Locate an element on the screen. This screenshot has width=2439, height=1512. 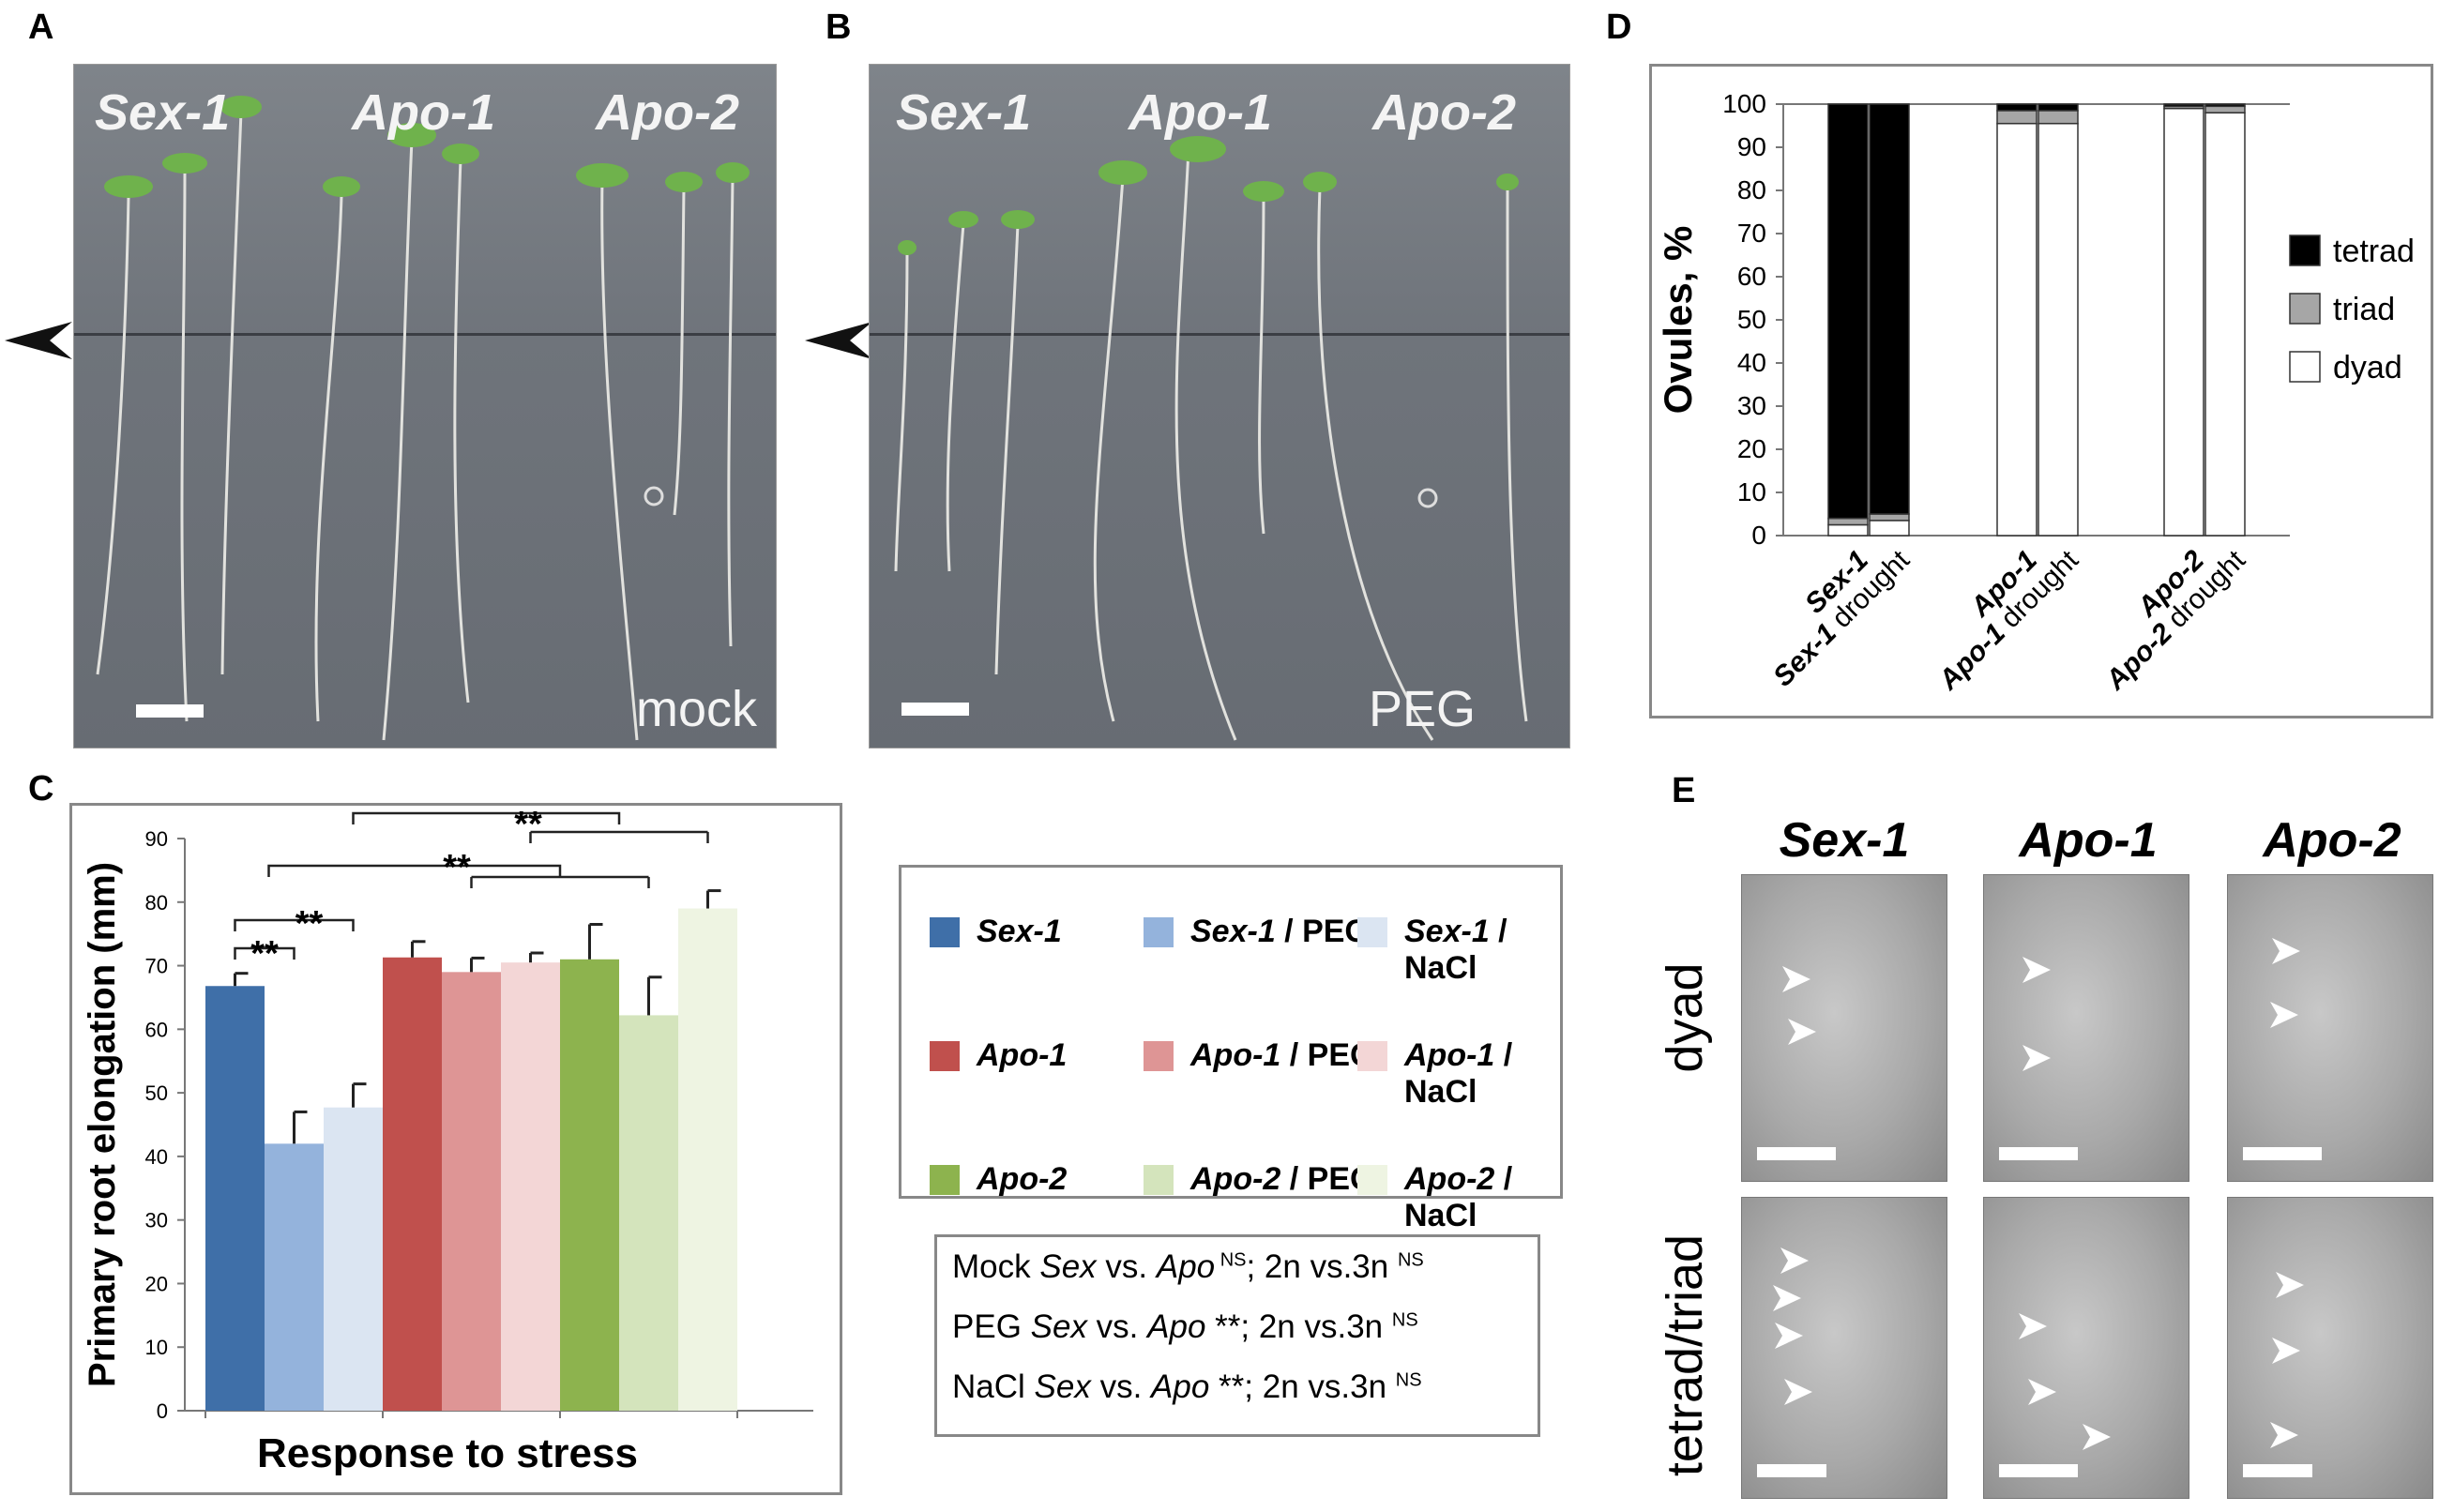
stat-condition: PEG is located at coordinates (991, 1326).